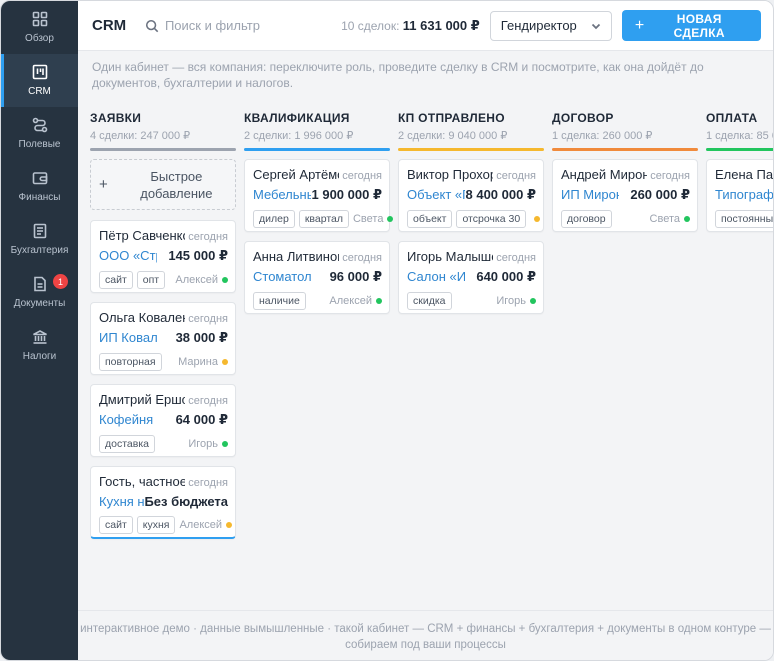 This screenshot has width=774, height=661. I want to click on owner-name: Света, so click(664, 219).